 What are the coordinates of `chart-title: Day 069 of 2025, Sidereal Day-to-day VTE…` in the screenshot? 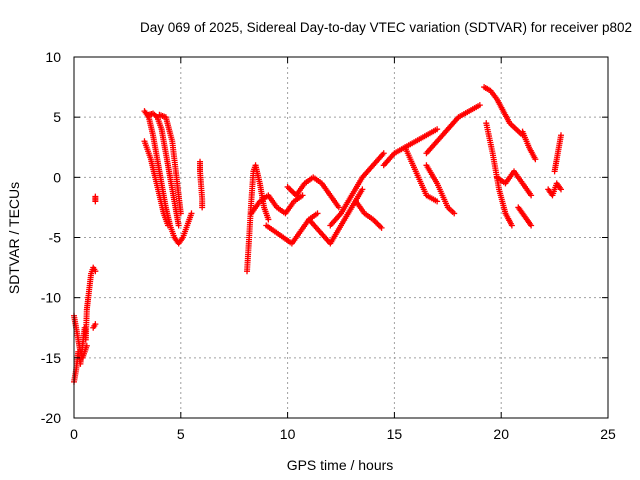 It's located at (386, 27).